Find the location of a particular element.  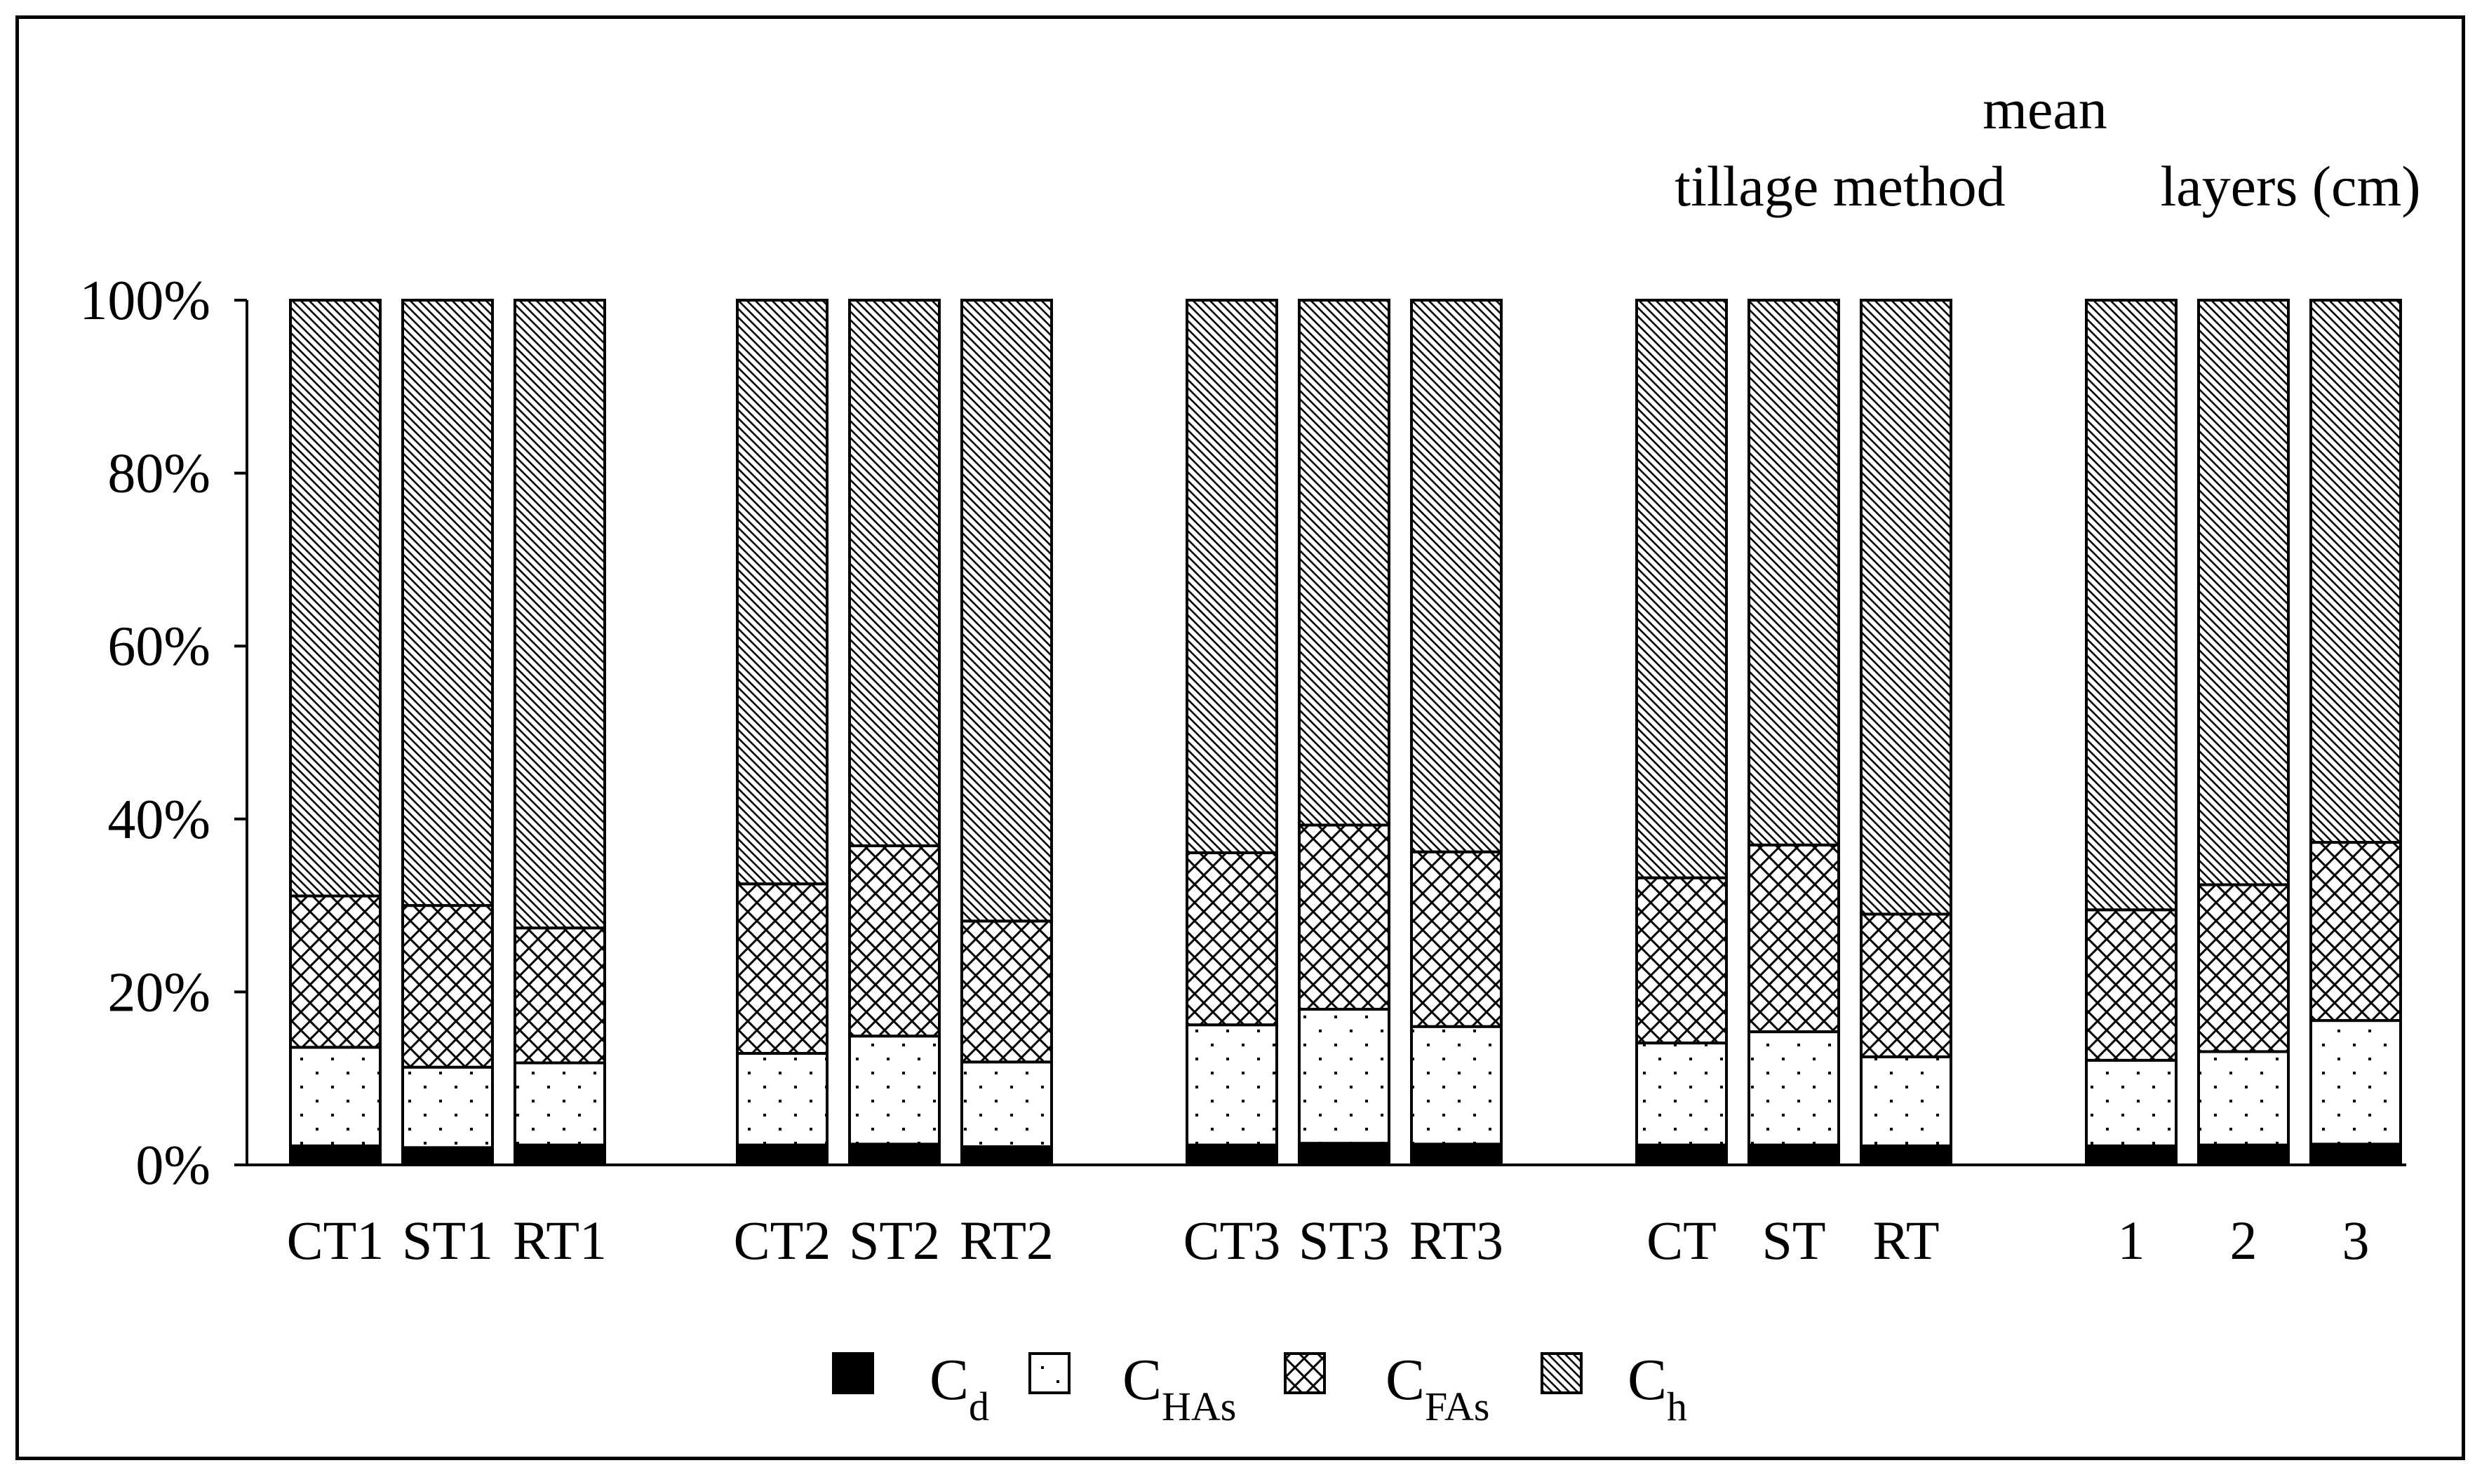

bar-segment-cfas-st1 is located at coordinates (447, 987).